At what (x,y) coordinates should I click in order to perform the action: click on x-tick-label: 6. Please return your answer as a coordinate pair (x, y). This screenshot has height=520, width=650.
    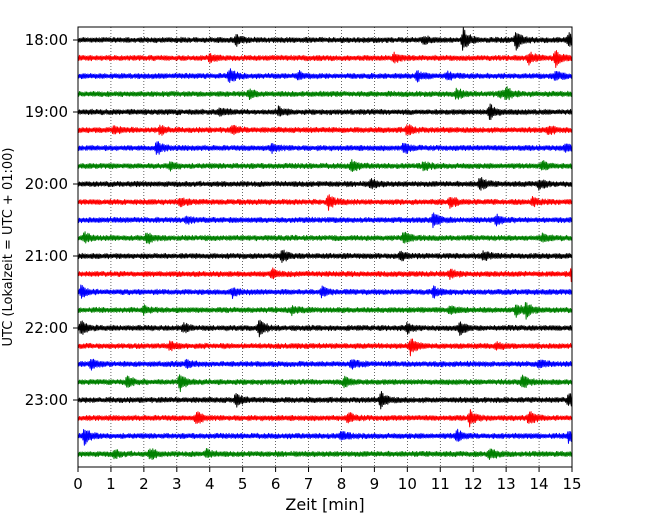
    Looking at the image, I should click on (276, 484).